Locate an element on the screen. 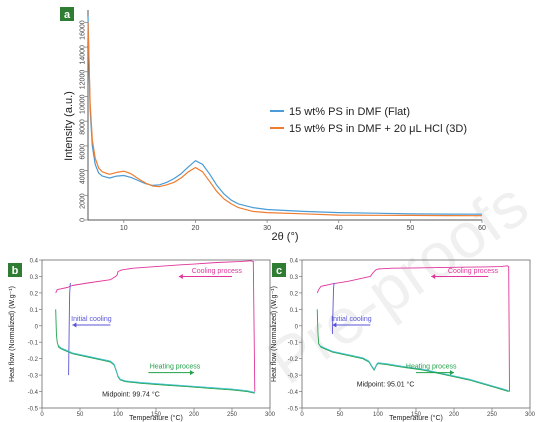 The height and width of the screenshot is (422, 554). panel-b-annotation-3: Midpoint: 99.74 °C is located at coordinates (131, 394).